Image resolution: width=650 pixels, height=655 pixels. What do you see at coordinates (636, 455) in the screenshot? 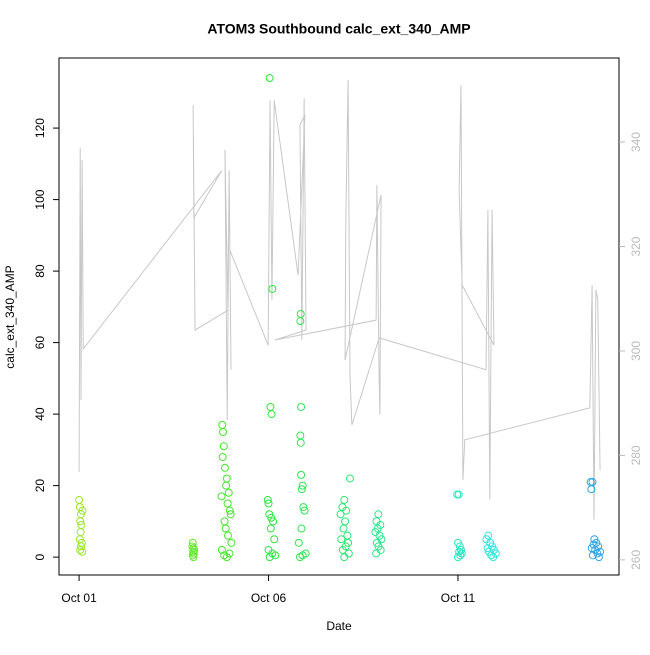
I see `y2-tick-label: 280` at bounding box center [636, 455].